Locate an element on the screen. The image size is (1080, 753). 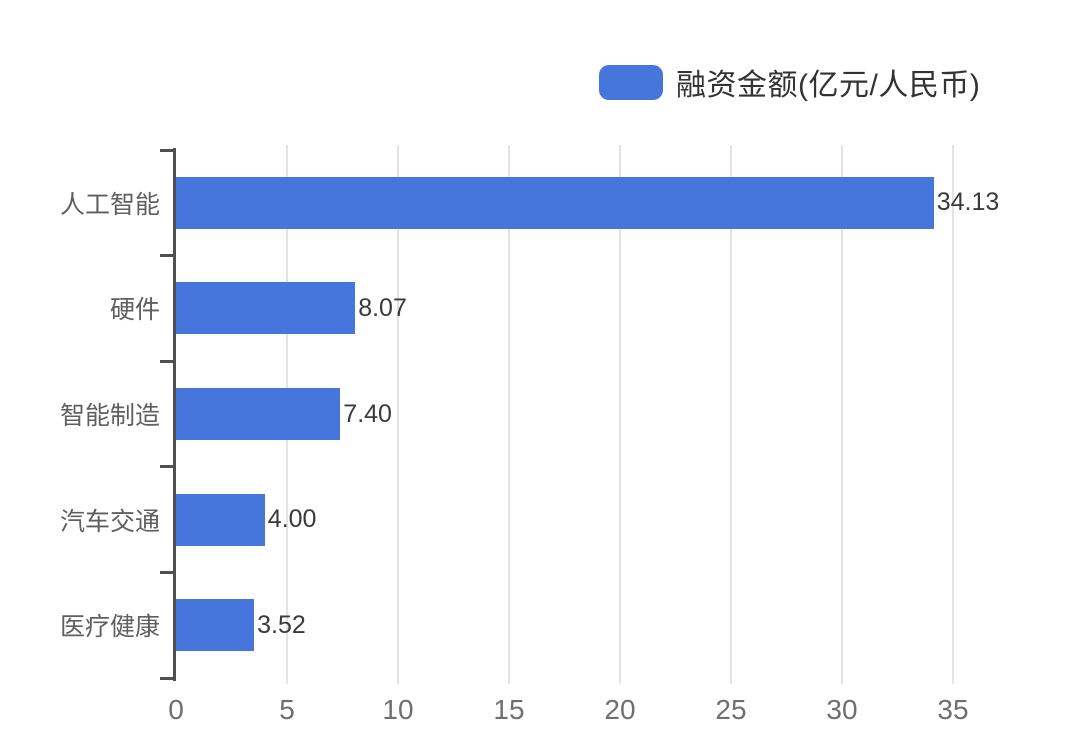
x-tick-label-0: 0 is located at coordinates (176, 709).